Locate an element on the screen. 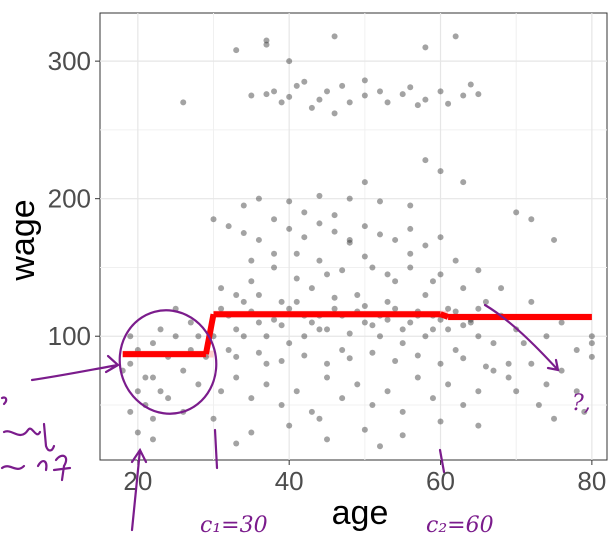 Image resolution: width=612 pixels, height=533 pixels. x-axis-title: age is located at coordinates (360, 513).